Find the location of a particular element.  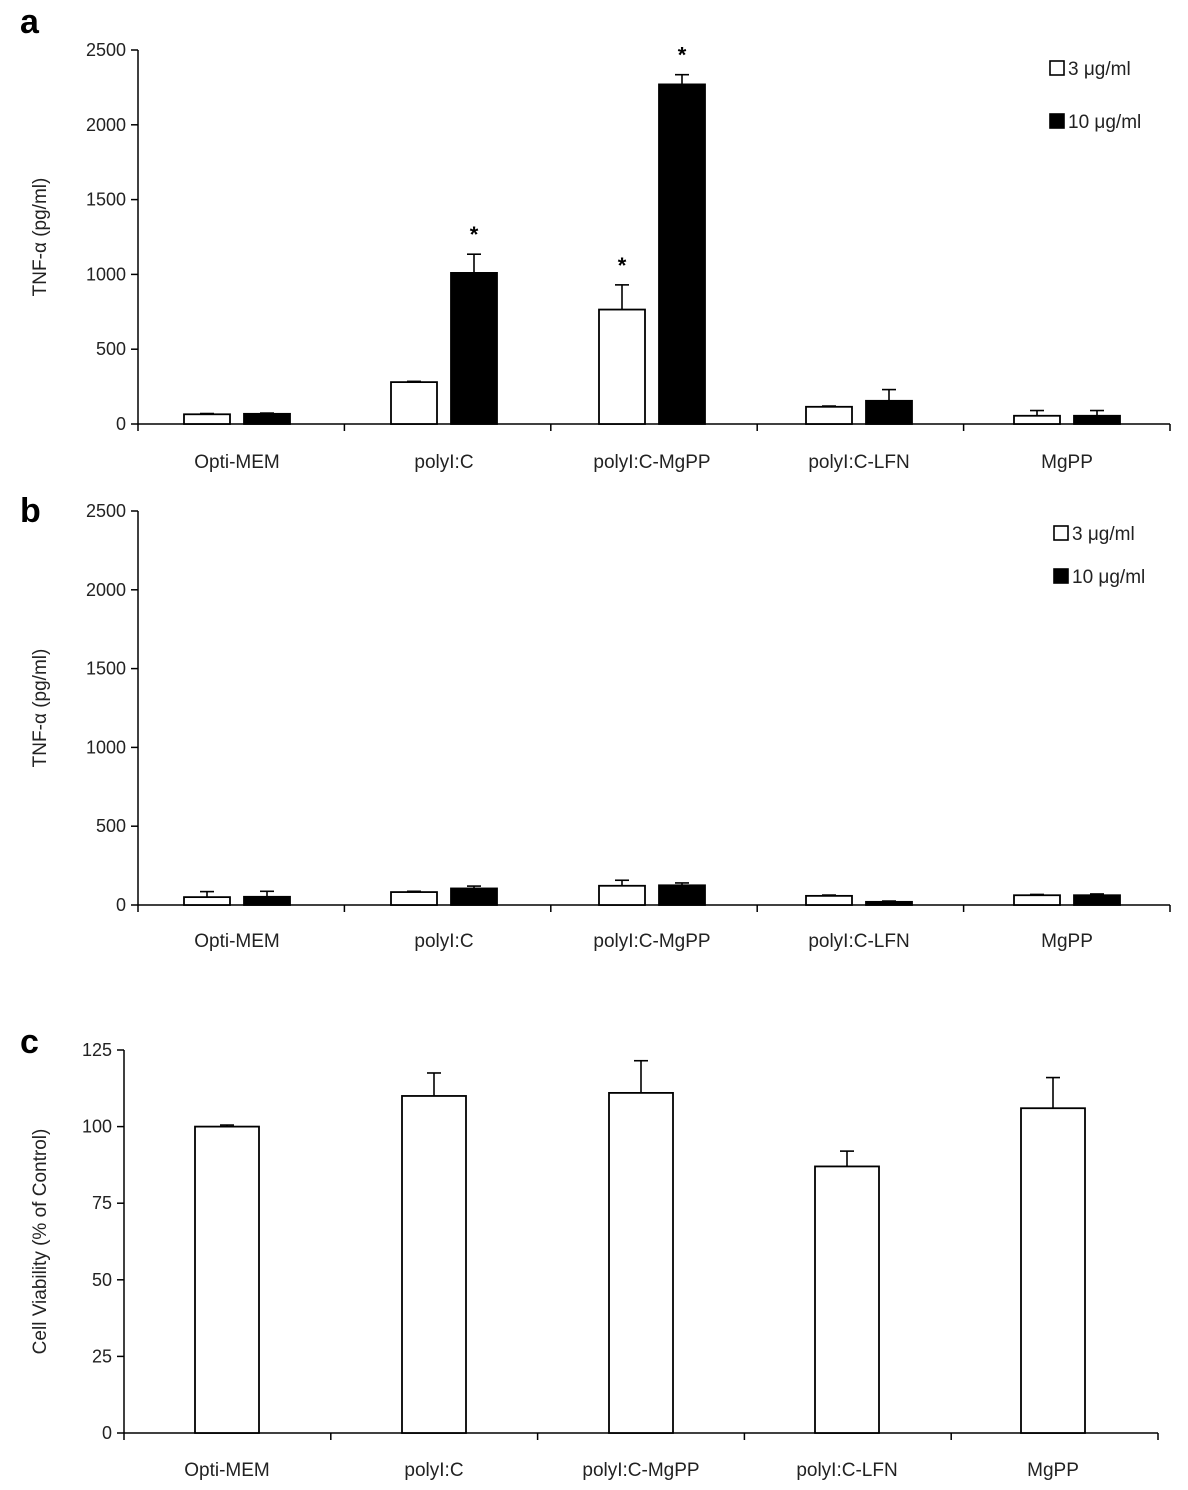

panel-letter: a is located at coordinates (30, 22).